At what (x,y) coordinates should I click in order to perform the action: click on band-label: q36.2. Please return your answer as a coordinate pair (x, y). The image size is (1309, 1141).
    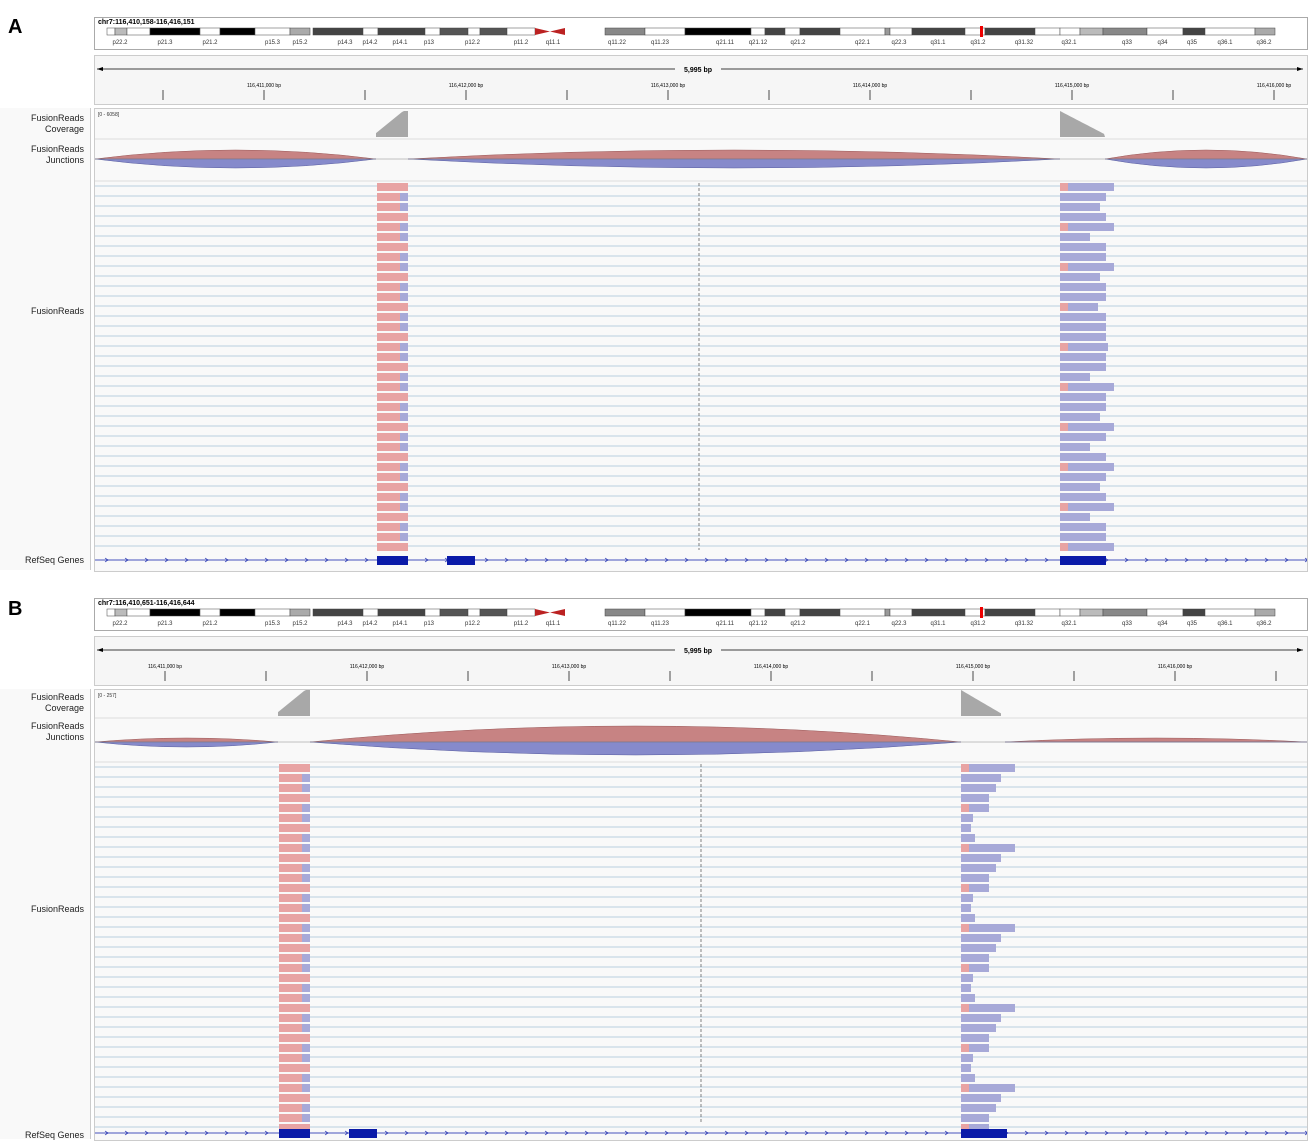
    Looking at the image, I should click on (1264, 624).